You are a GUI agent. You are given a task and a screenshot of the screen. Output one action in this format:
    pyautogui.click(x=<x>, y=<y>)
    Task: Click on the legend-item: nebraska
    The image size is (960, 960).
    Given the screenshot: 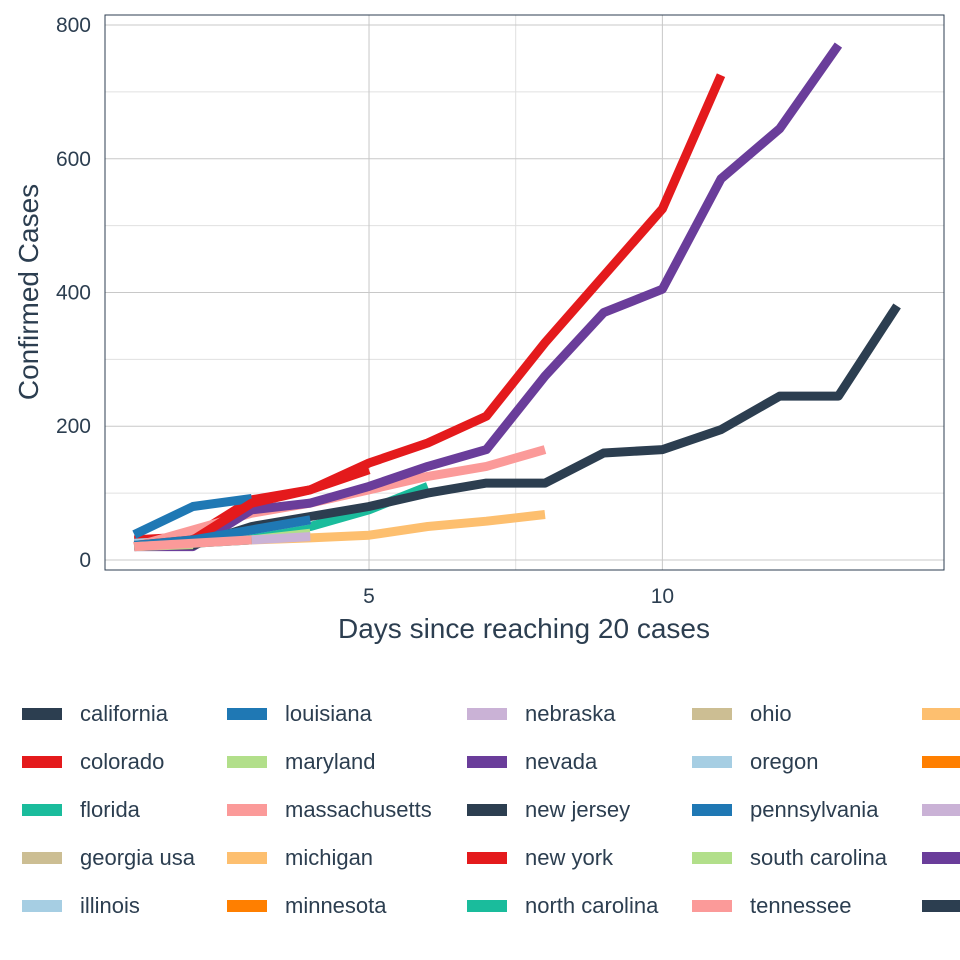 What is the action you would take?
    pyautogui.click(x=530, y=714)
    